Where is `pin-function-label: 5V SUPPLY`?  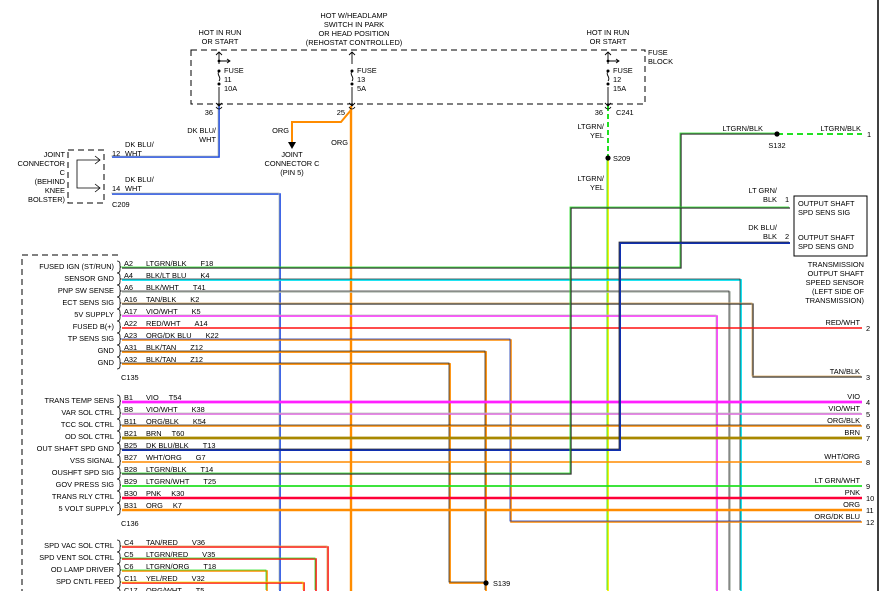
pin-function-label: 5V SUPPLY is located at coordinates (94, 314).